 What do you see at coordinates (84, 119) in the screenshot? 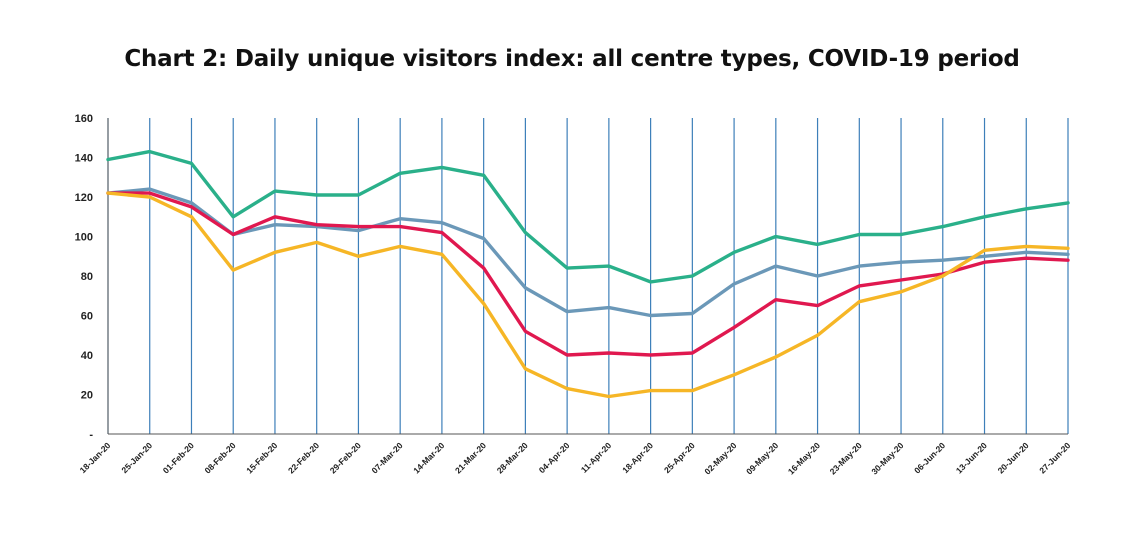
I see `y-tick-label: 160` at bounding box center [84, 119].